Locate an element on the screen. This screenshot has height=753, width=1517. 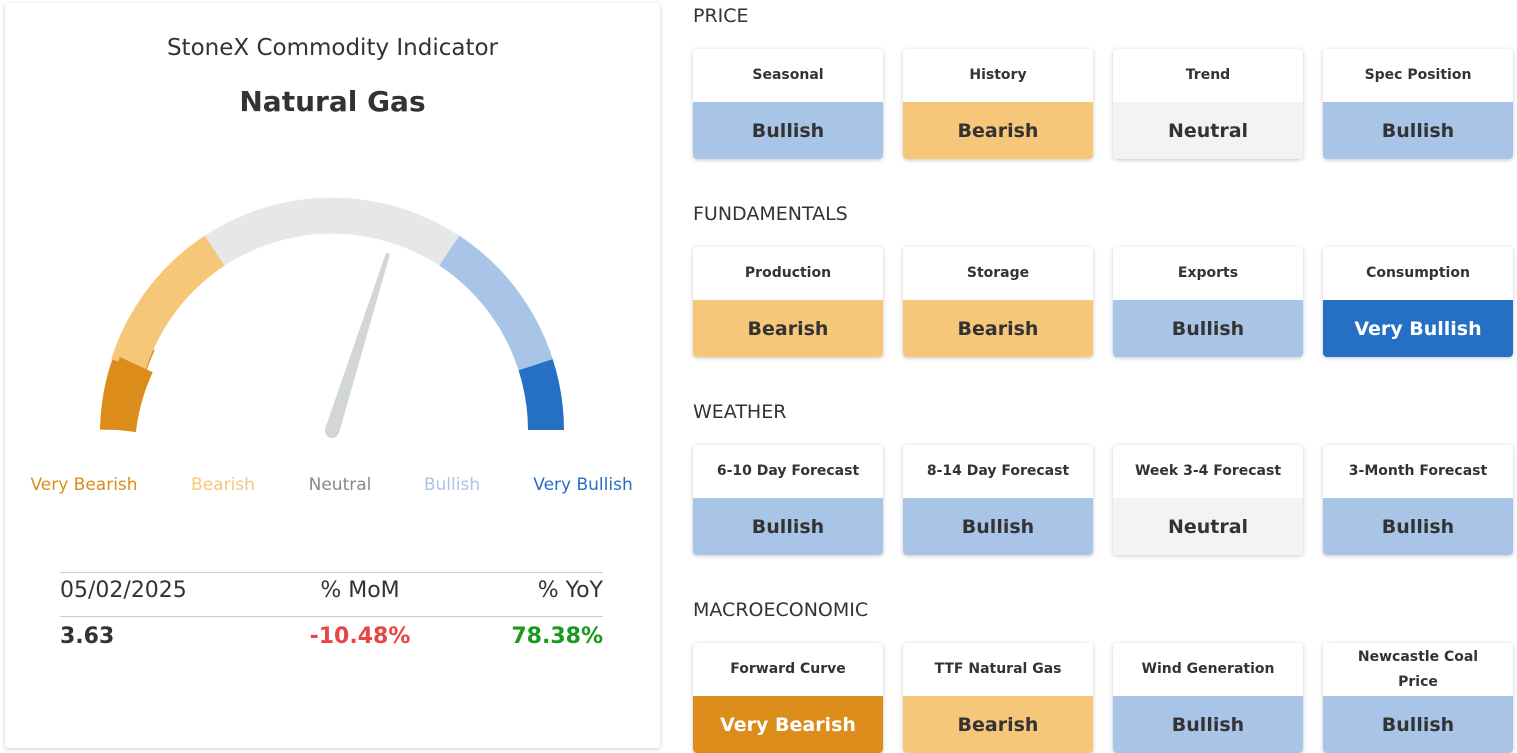
card-label: Seasonal is located at coordinates (788, 75).